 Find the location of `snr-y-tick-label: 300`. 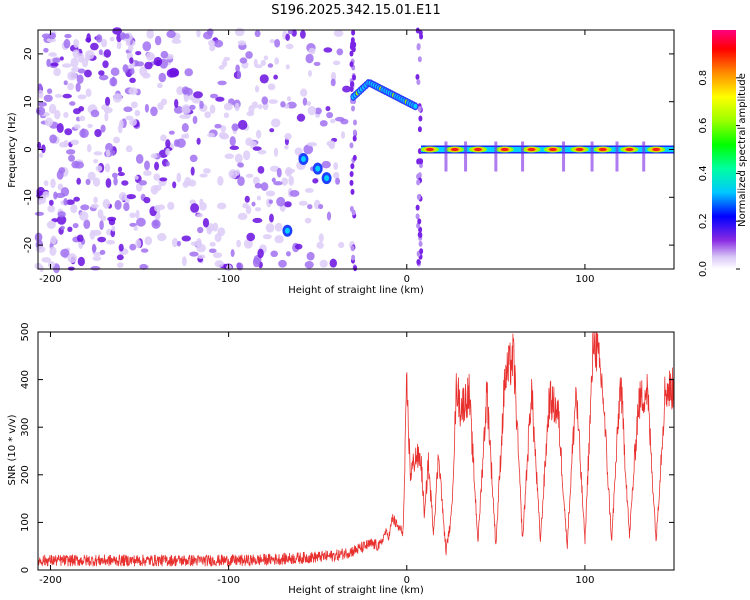

snr-y-tick-label: 300 is located at coordinates (25, 427).